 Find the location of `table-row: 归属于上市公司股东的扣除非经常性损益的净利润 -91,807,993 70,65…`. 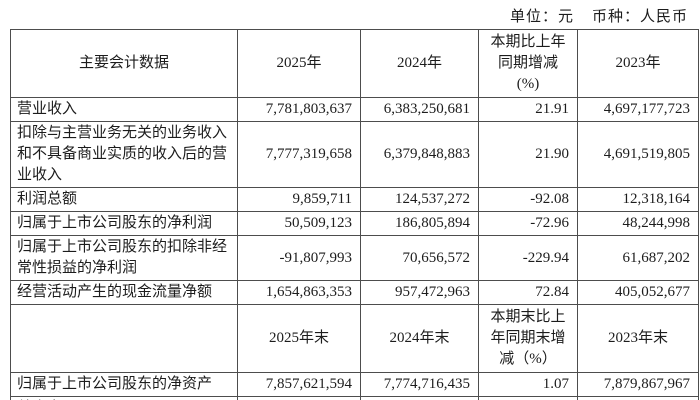

table-row: 归属于上市公司股东的扣除非经常性损益的净利润 -91,807,993 70,65… is located at coordinates (354, 258).